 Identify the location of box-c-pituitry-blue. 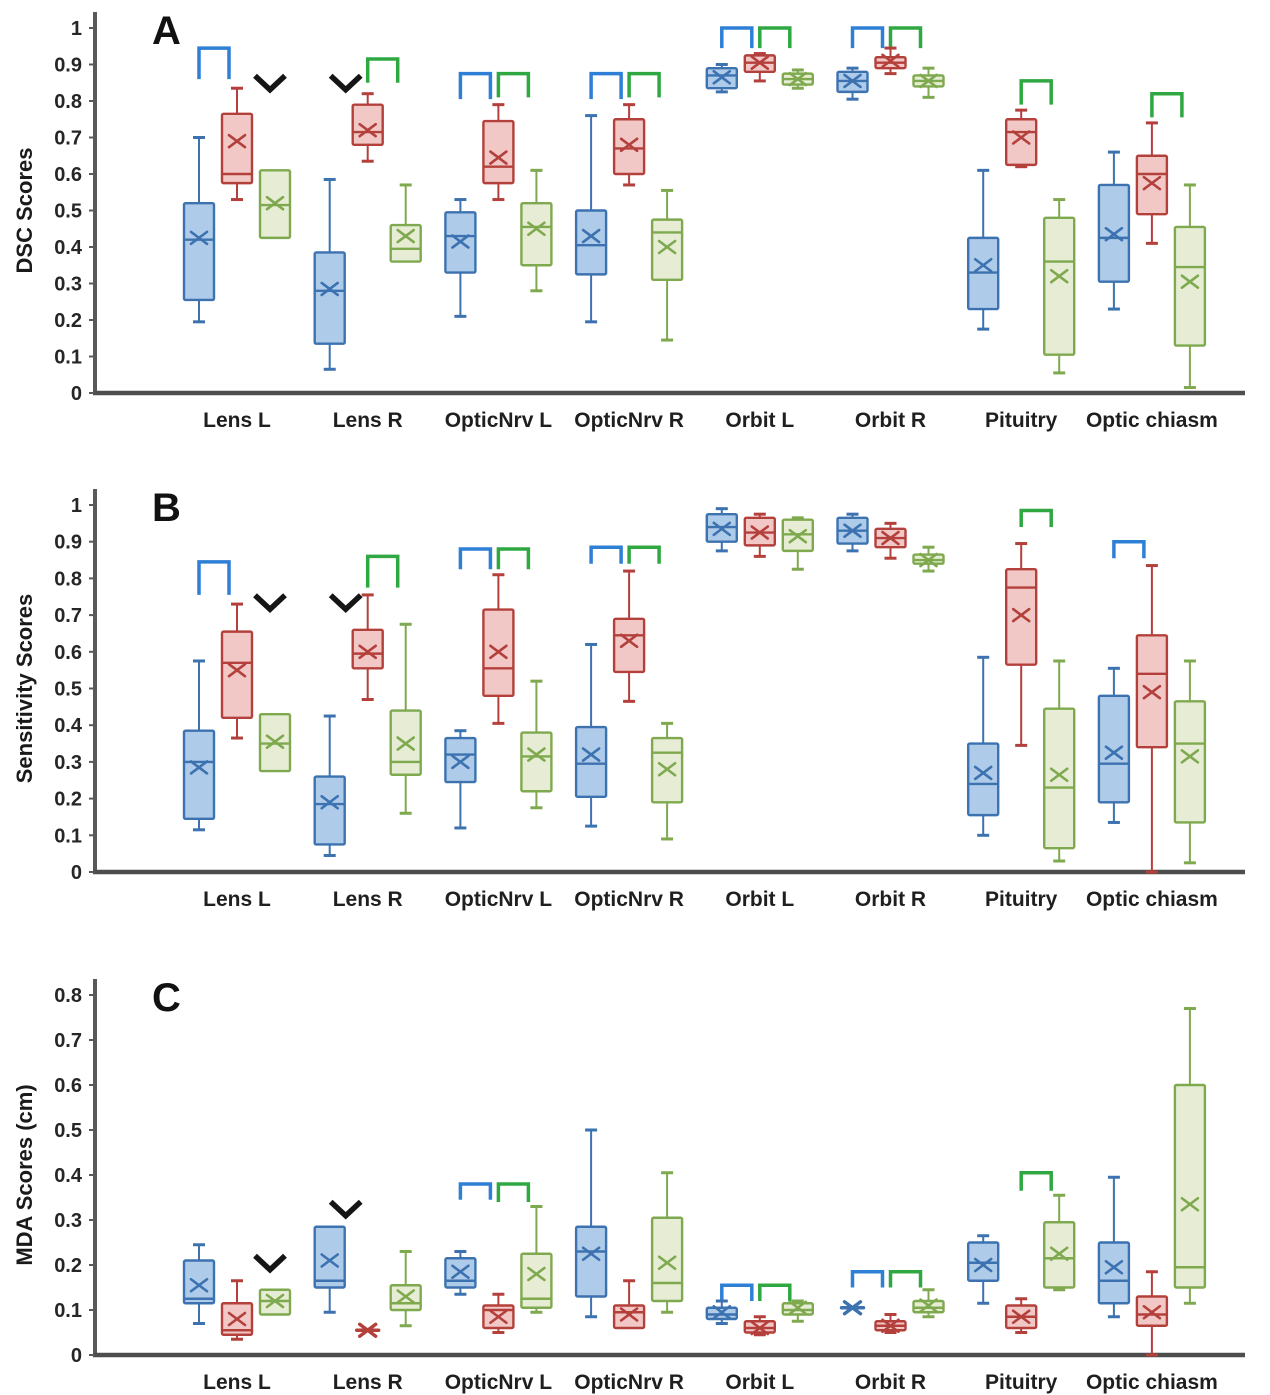
(983, 1269).